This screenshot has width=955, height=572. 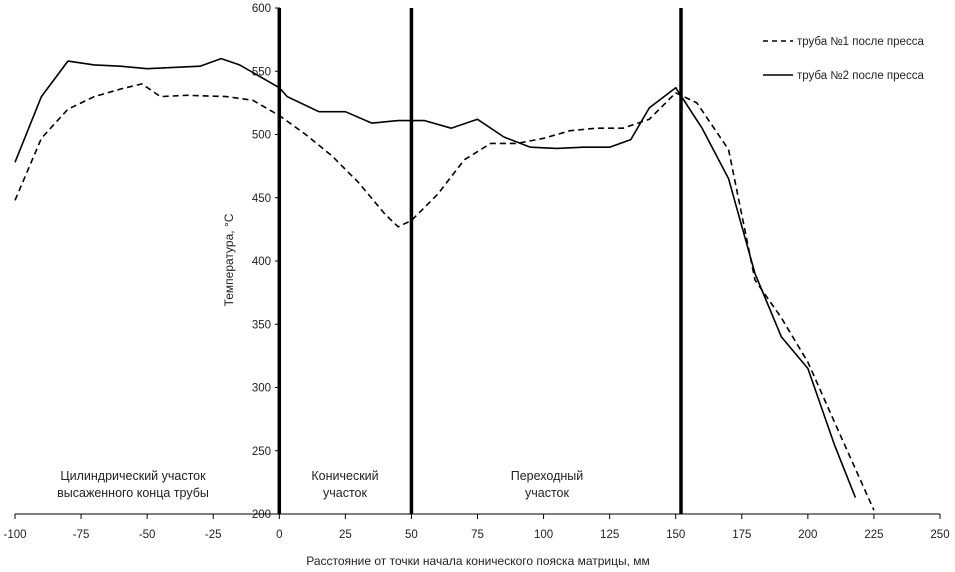 What do you see at coordinates (261, 262) in the screenshot?
I see `y-tick-label: 400` at bounding box center [261, 262].